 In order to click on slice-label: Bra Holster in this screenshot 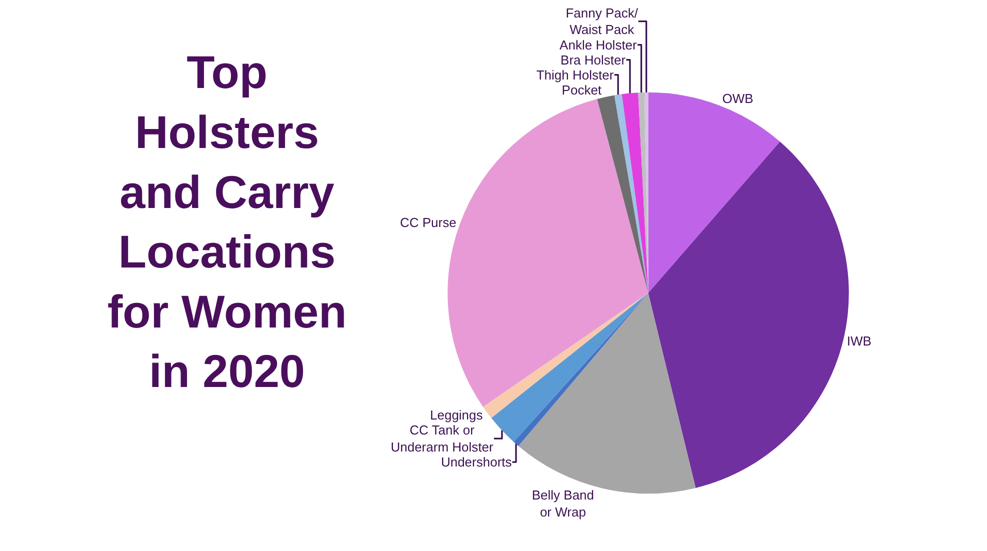, I will do `click(593, 60)`.